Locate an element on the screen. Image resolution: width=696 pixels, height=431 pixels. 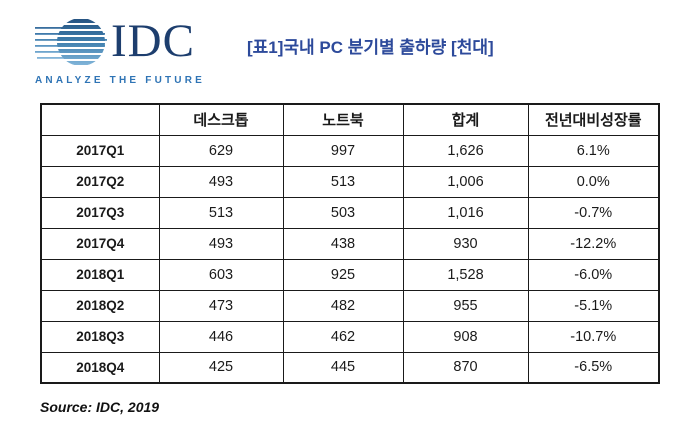
desktop-cell: 473 is located at coordinates (221, 305).